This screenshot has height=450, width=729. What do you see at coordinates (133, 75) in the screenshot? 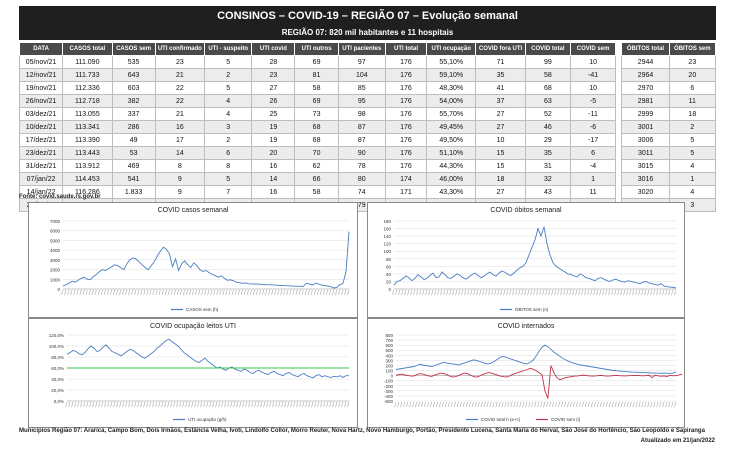
I see `table-cell: 643` at bounding box center [133, 75].